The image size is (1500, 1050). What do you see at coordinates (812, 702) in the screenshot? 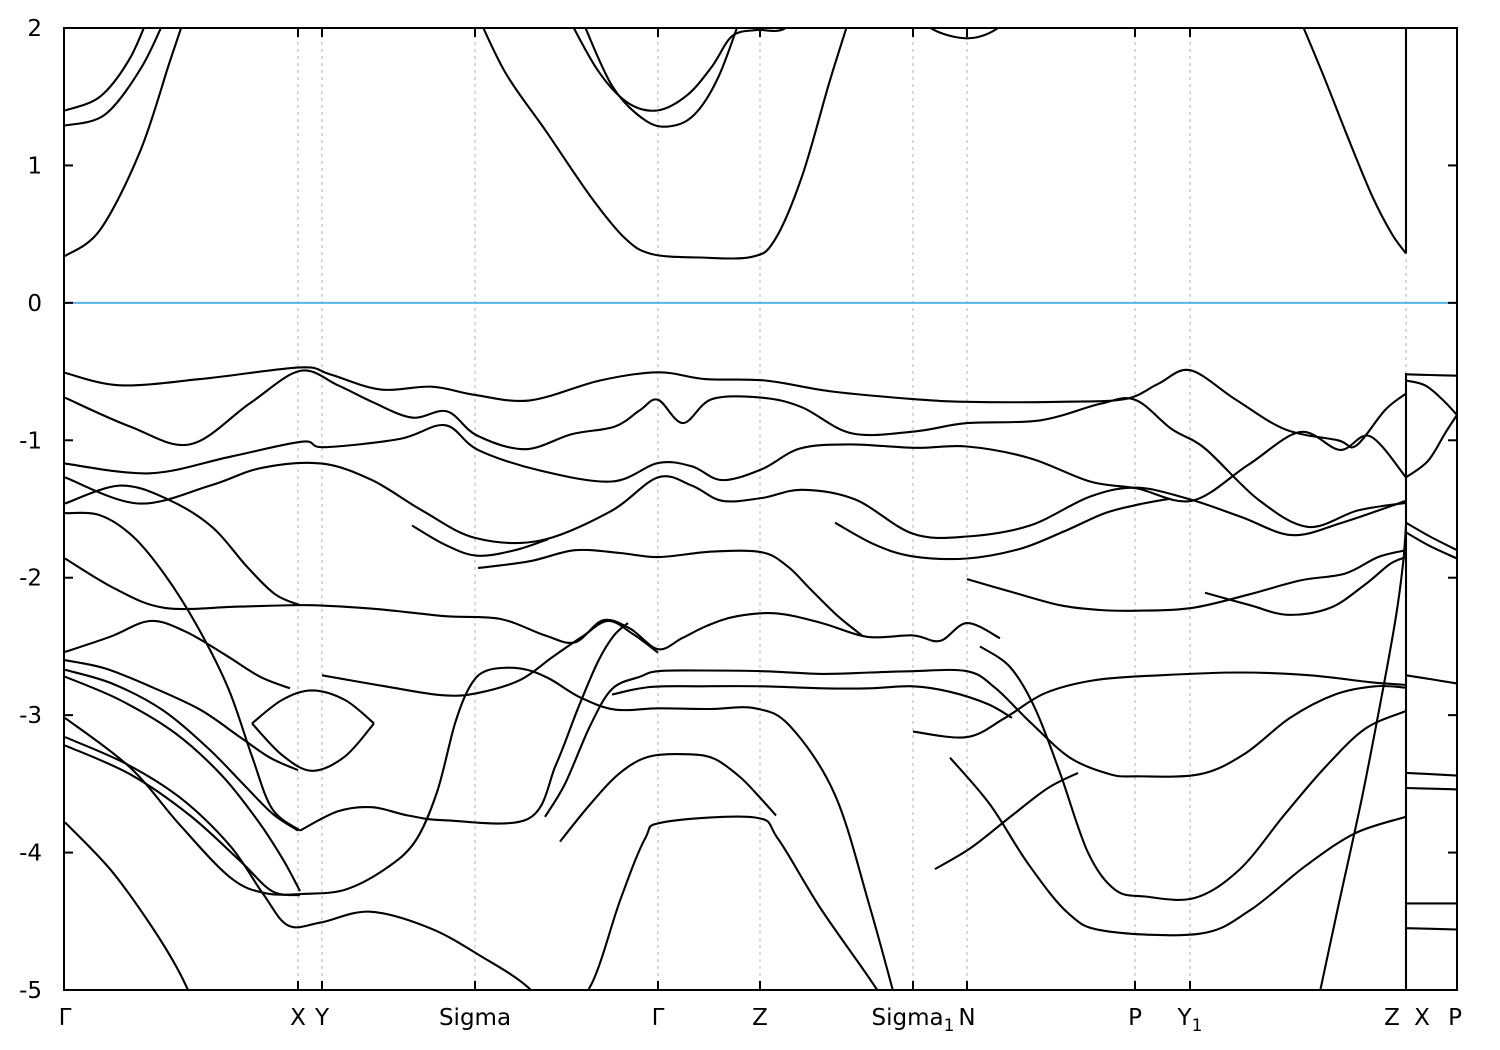
I see `band-curve-v20` at bounding box center [812, 702].